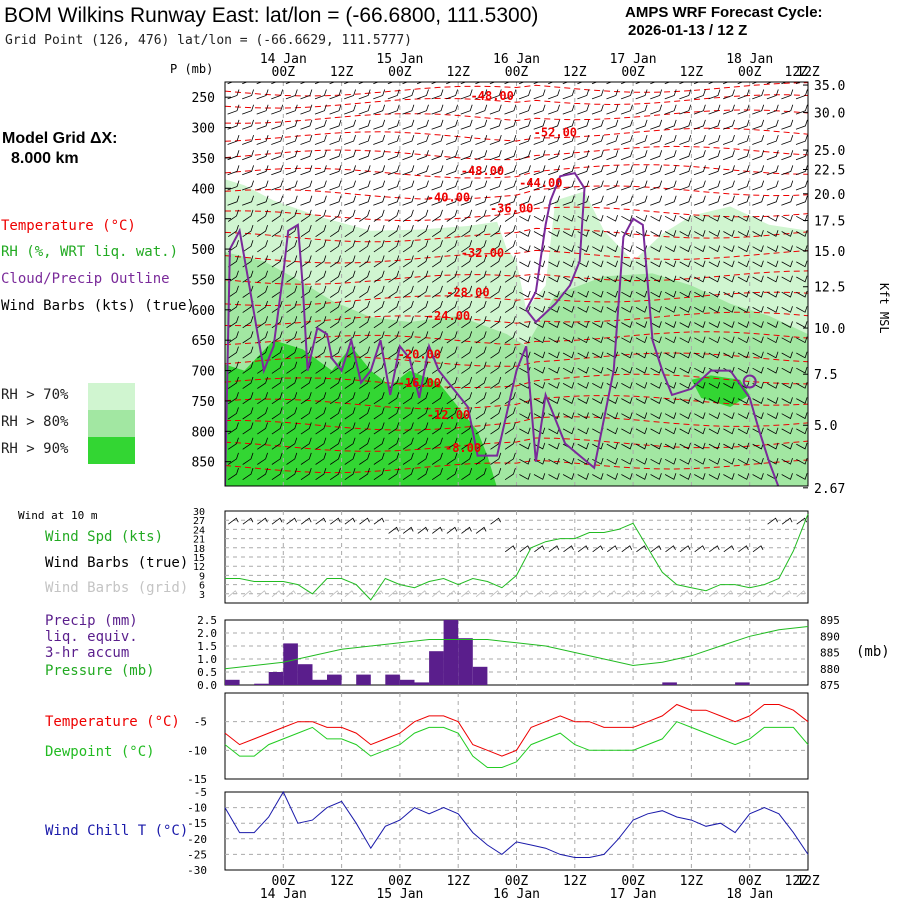 This screenshot has height=900, width=900. What do you see at coordinates (199, 540) in the screenshot?
I see `wind-axis-label: 21` at bounding box center [199, 540].